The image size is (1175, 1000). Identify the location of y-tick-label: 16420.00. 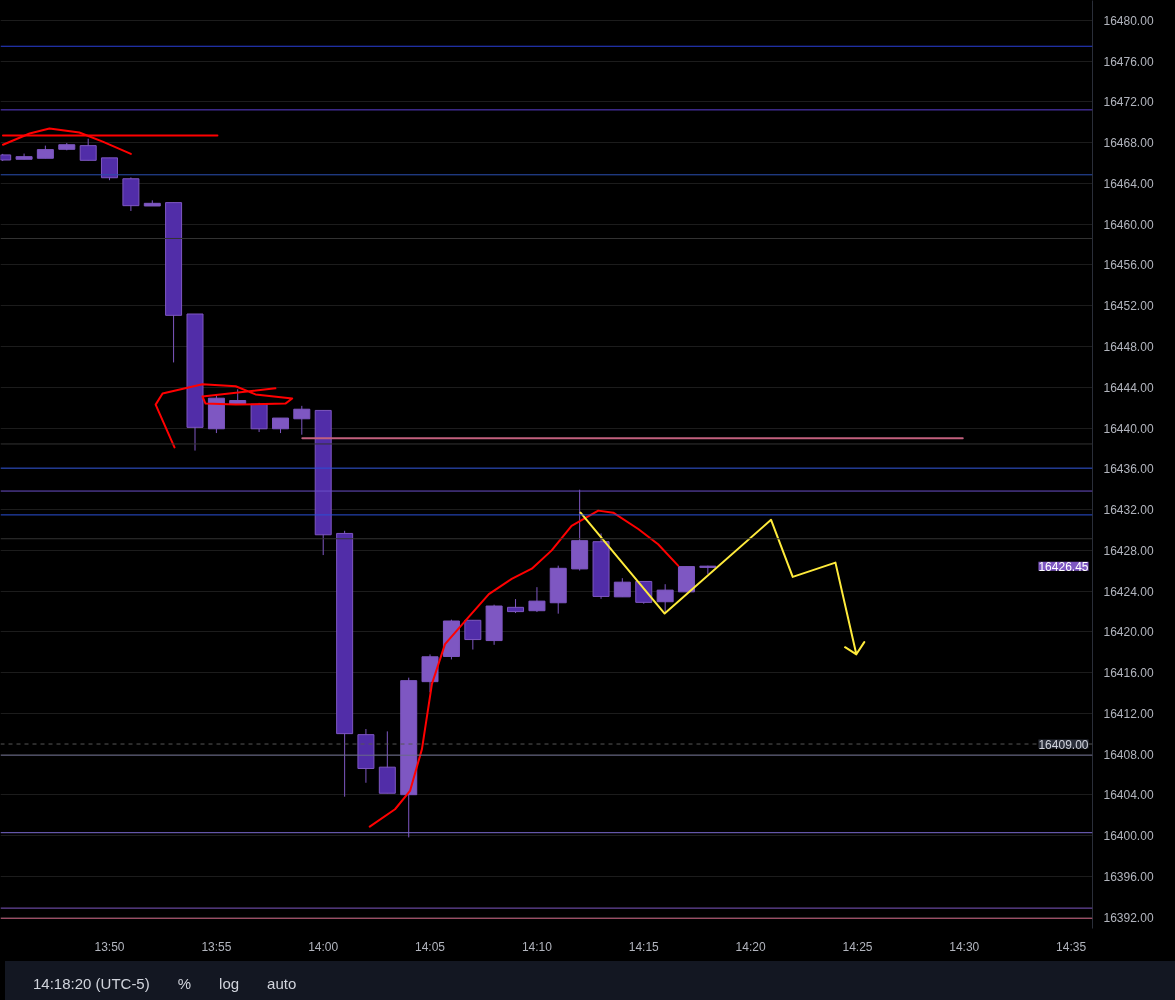
(1128, 632).